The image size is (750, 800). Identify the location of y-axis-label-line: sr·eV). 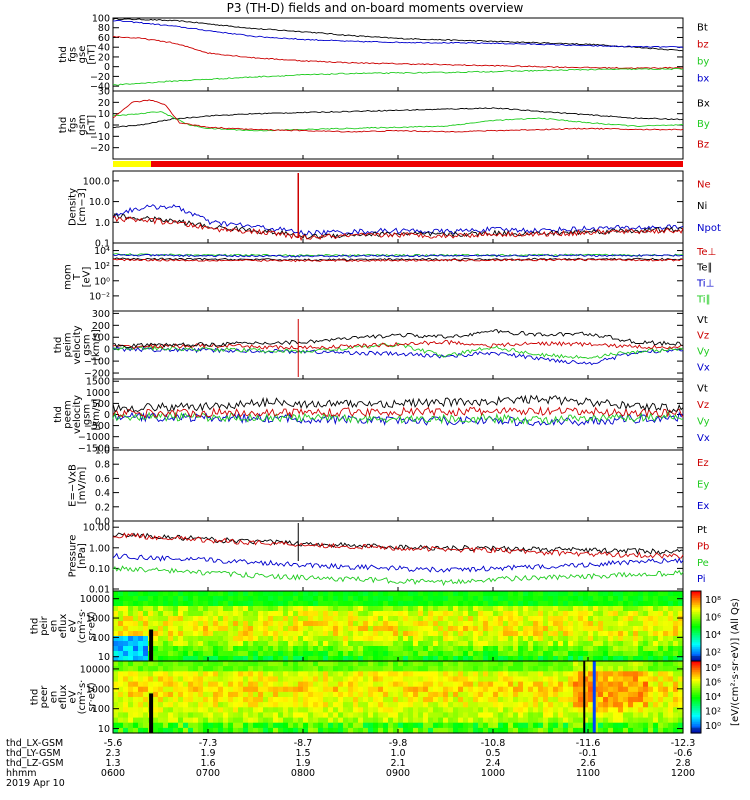
(92, 696).